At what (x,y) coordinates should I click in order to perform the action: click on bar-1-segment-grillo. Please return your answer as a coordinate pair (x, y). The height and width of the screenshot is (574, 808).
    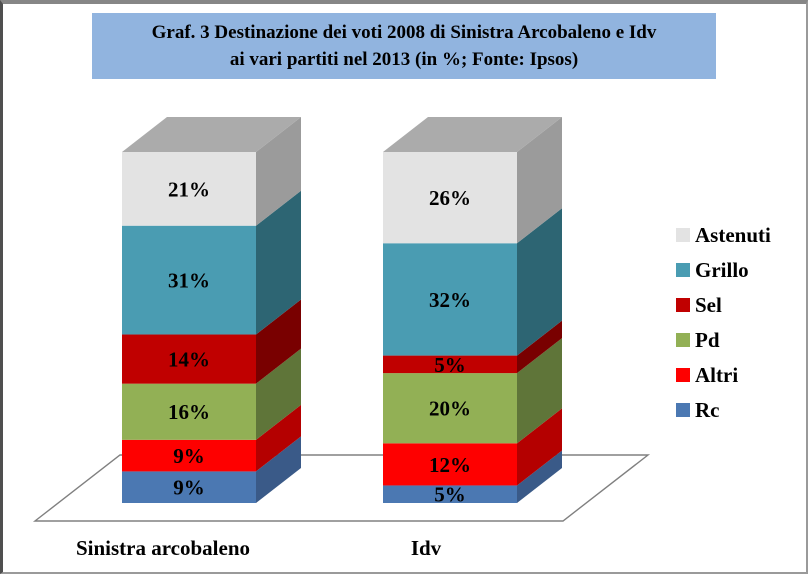
    Looking at the image, I should click on (450, 299).